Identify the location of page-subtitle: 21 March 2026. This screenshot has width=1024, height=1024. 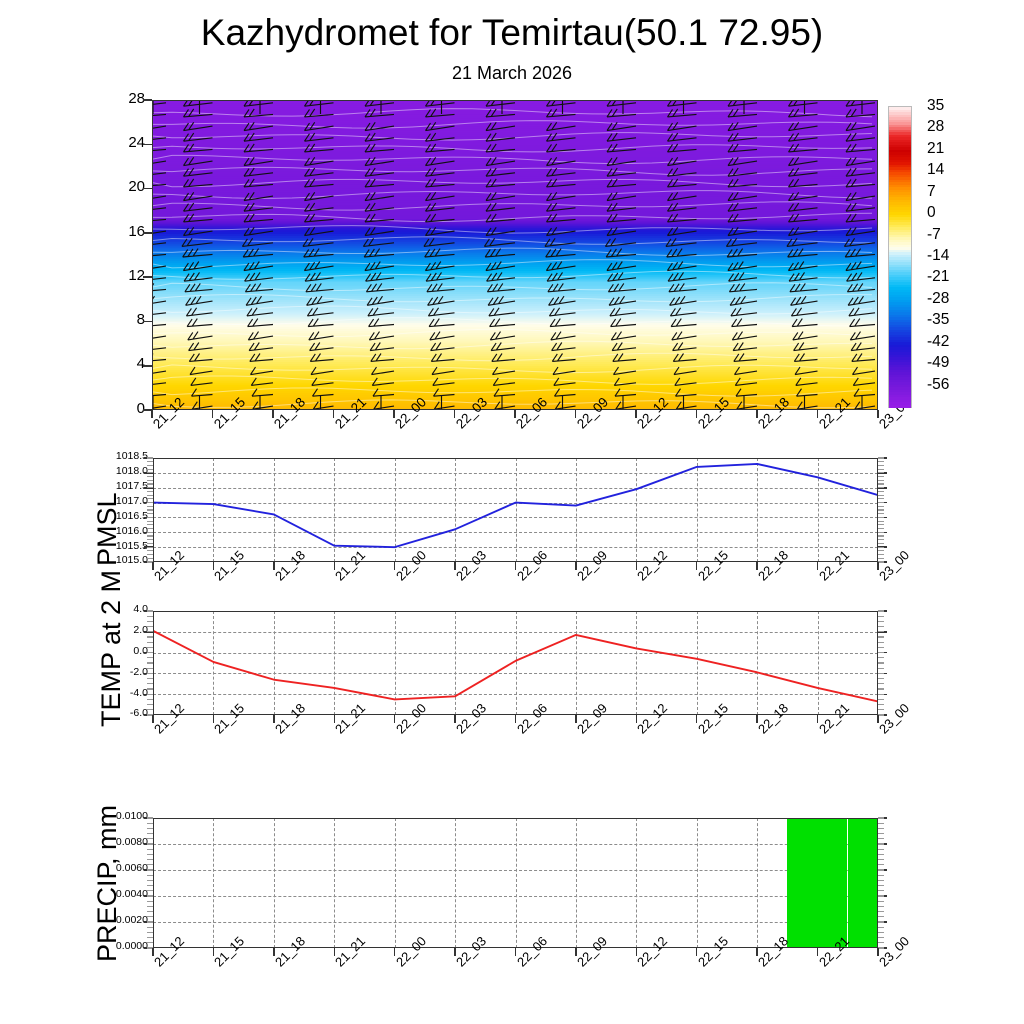
(512, 73).